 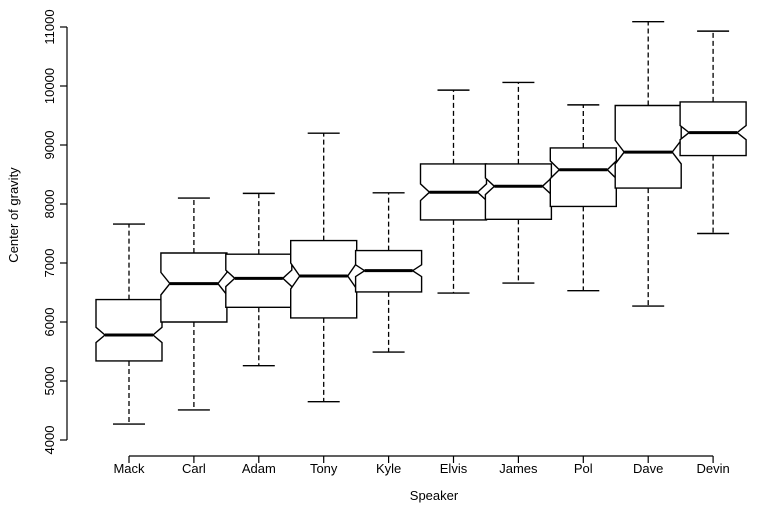 I want to click on box-pol, so click(x=583, y=198).